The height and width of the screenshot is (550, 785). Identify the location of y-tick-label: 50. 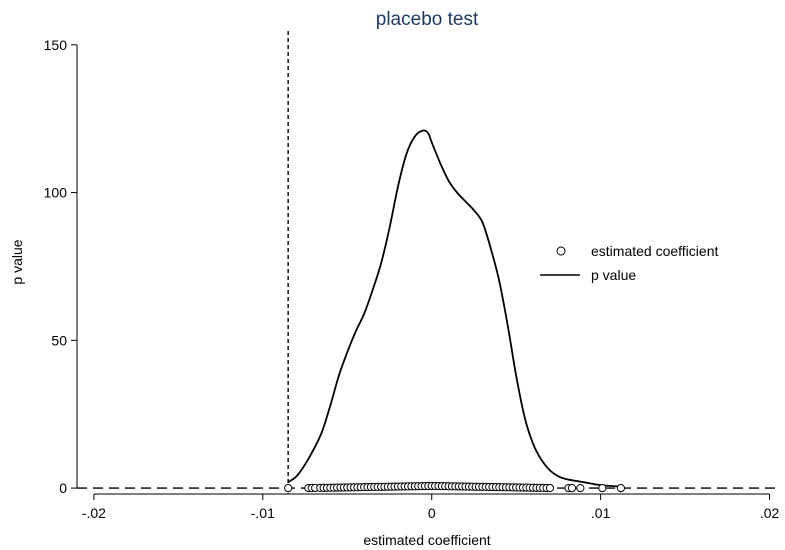
(59, 340).